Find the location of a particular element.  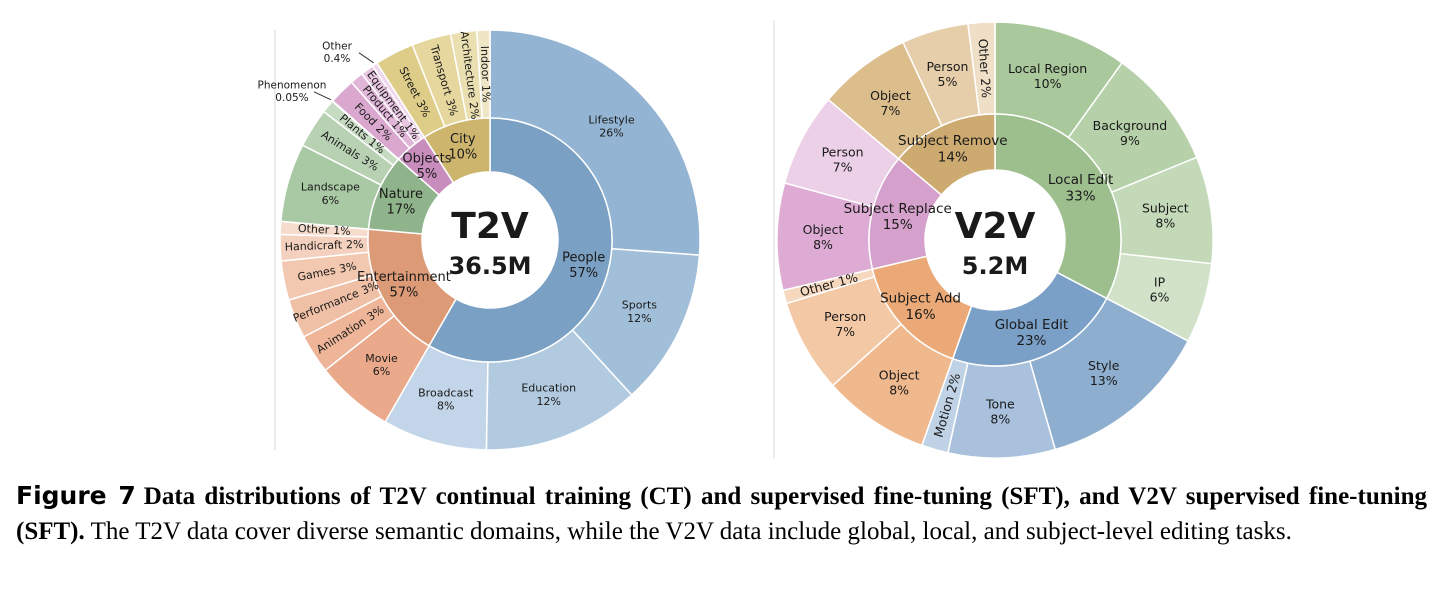

segment-label: Local Region 10% is located at coordinates (1047, 75).